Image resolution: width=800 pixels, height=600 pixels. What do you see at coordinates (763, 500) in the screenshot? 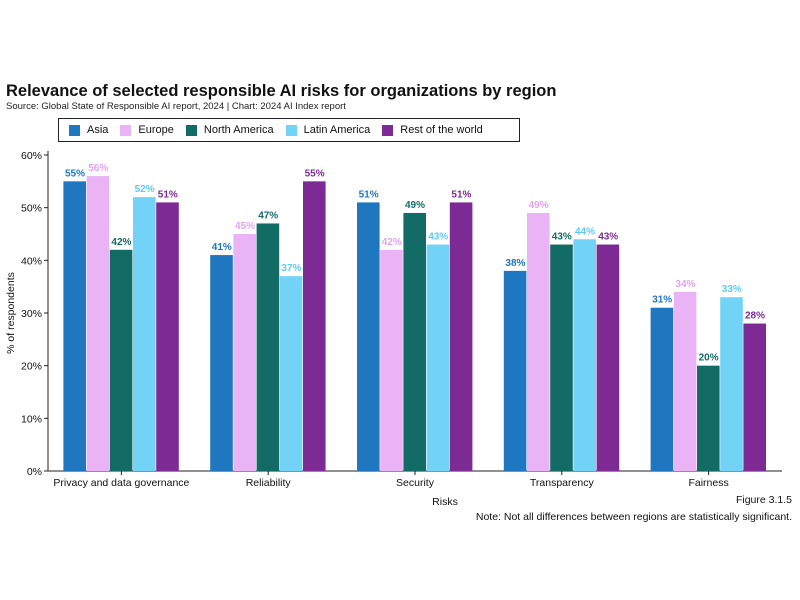
I see `figure-number: Figure 3.1.5` at bounding box center [763, 500].